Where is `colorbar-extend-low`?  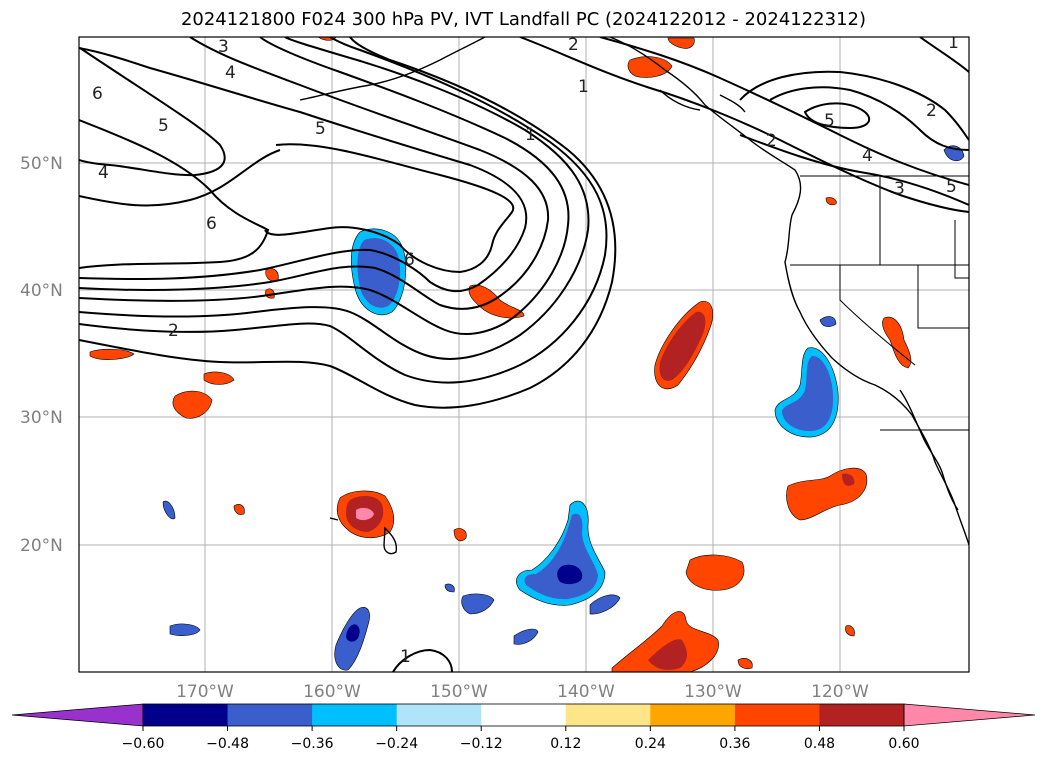 colorbar-extend-low is located at coordinates (77, 715).